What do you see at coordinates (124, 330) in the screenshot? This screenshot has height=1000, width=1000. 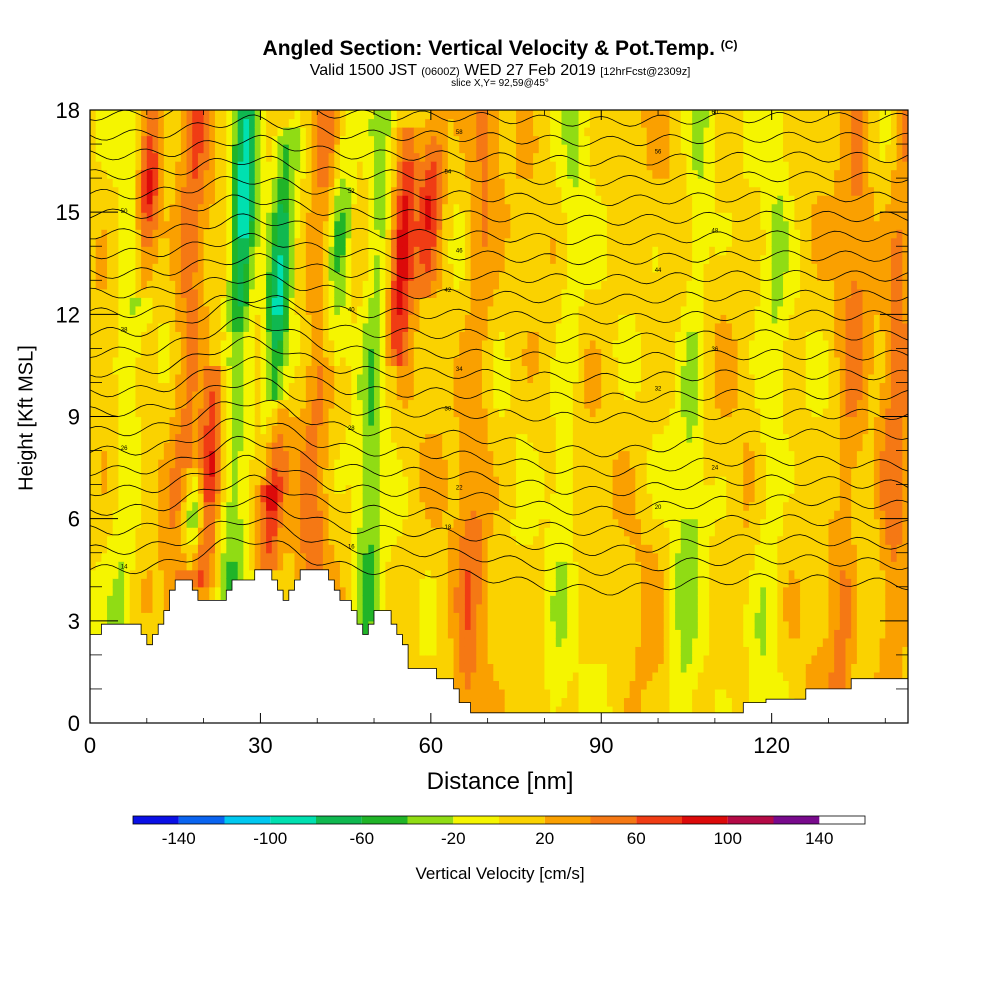 I see `theta-contour-label: 38` at bounding box center [124, 330].